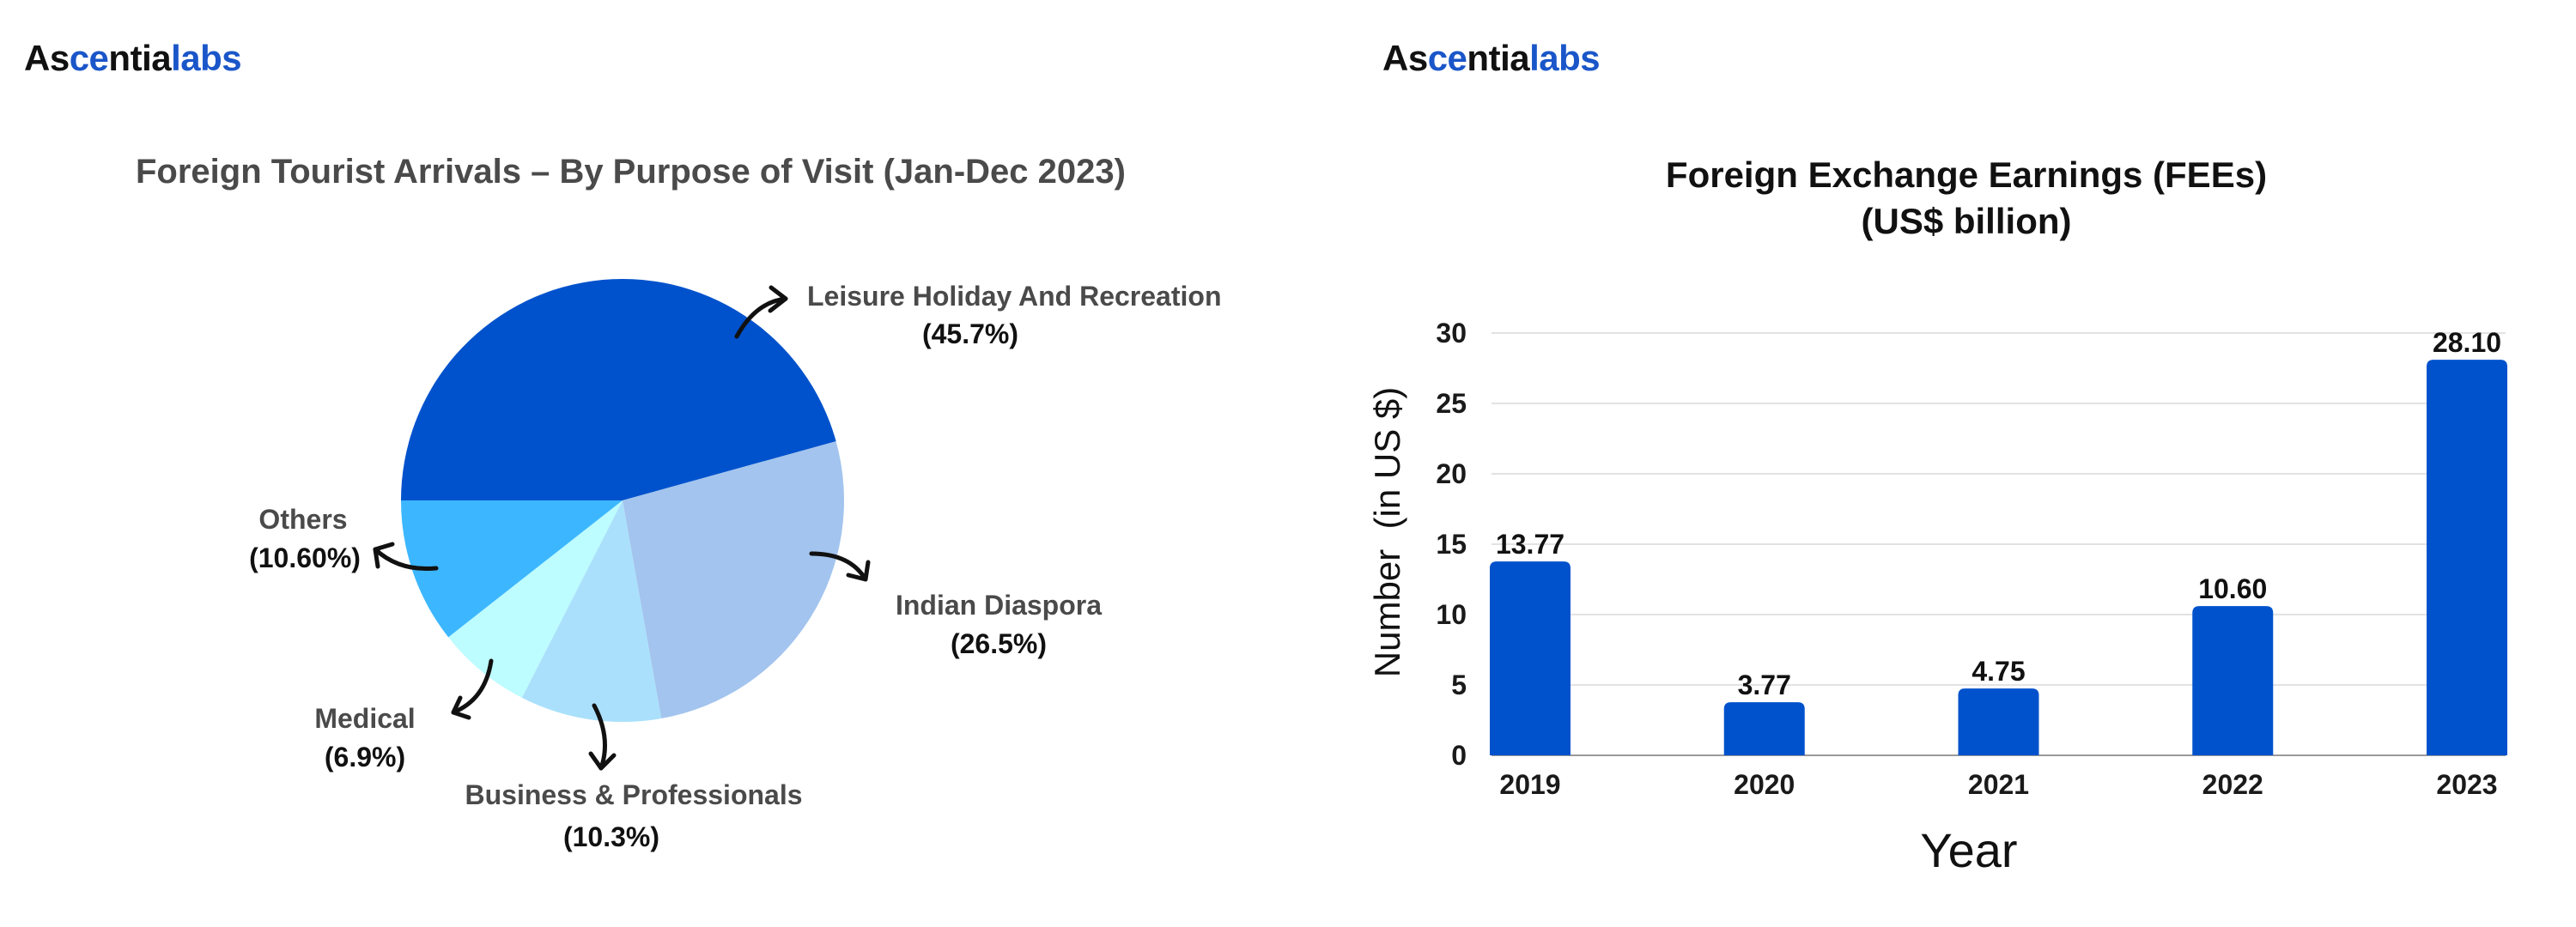 The height and width of the screenshot is (927, 2576). What do you see at coordinates (999, 605) in the screenshot?
I see `pie-label-diaspora: Indian Diaspora` at bounding box center [999, 605].